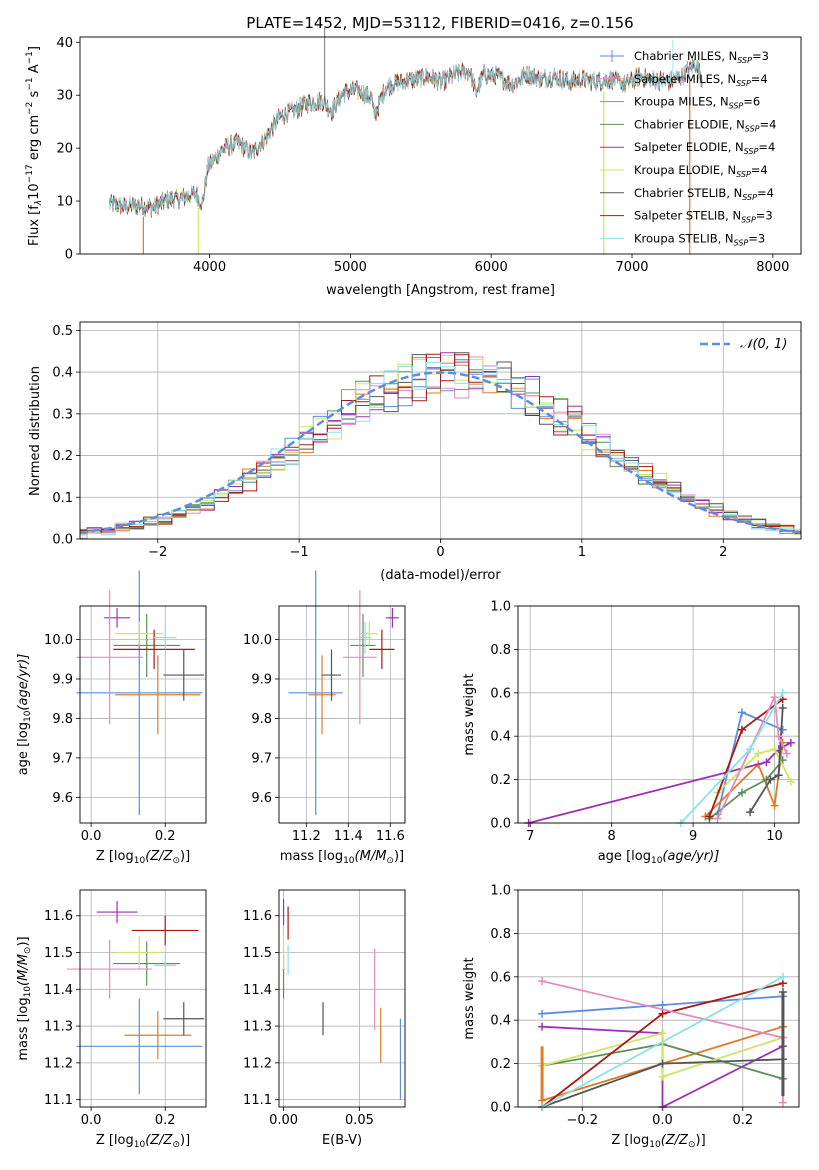 The image size is (819, 1170). I want to click on x-axis-label: wavelength [Angstrom, rest frame], so click(440, 290).